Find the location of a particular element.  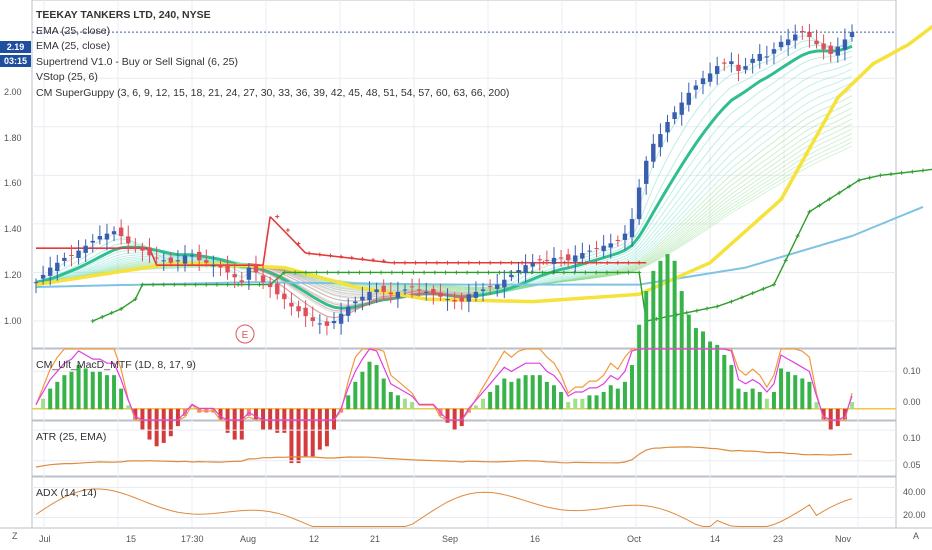

macd-pane-label: CM_Ult_MacD_MTF (1D, 8, 17, 9) is located at coordinates (116, 365).